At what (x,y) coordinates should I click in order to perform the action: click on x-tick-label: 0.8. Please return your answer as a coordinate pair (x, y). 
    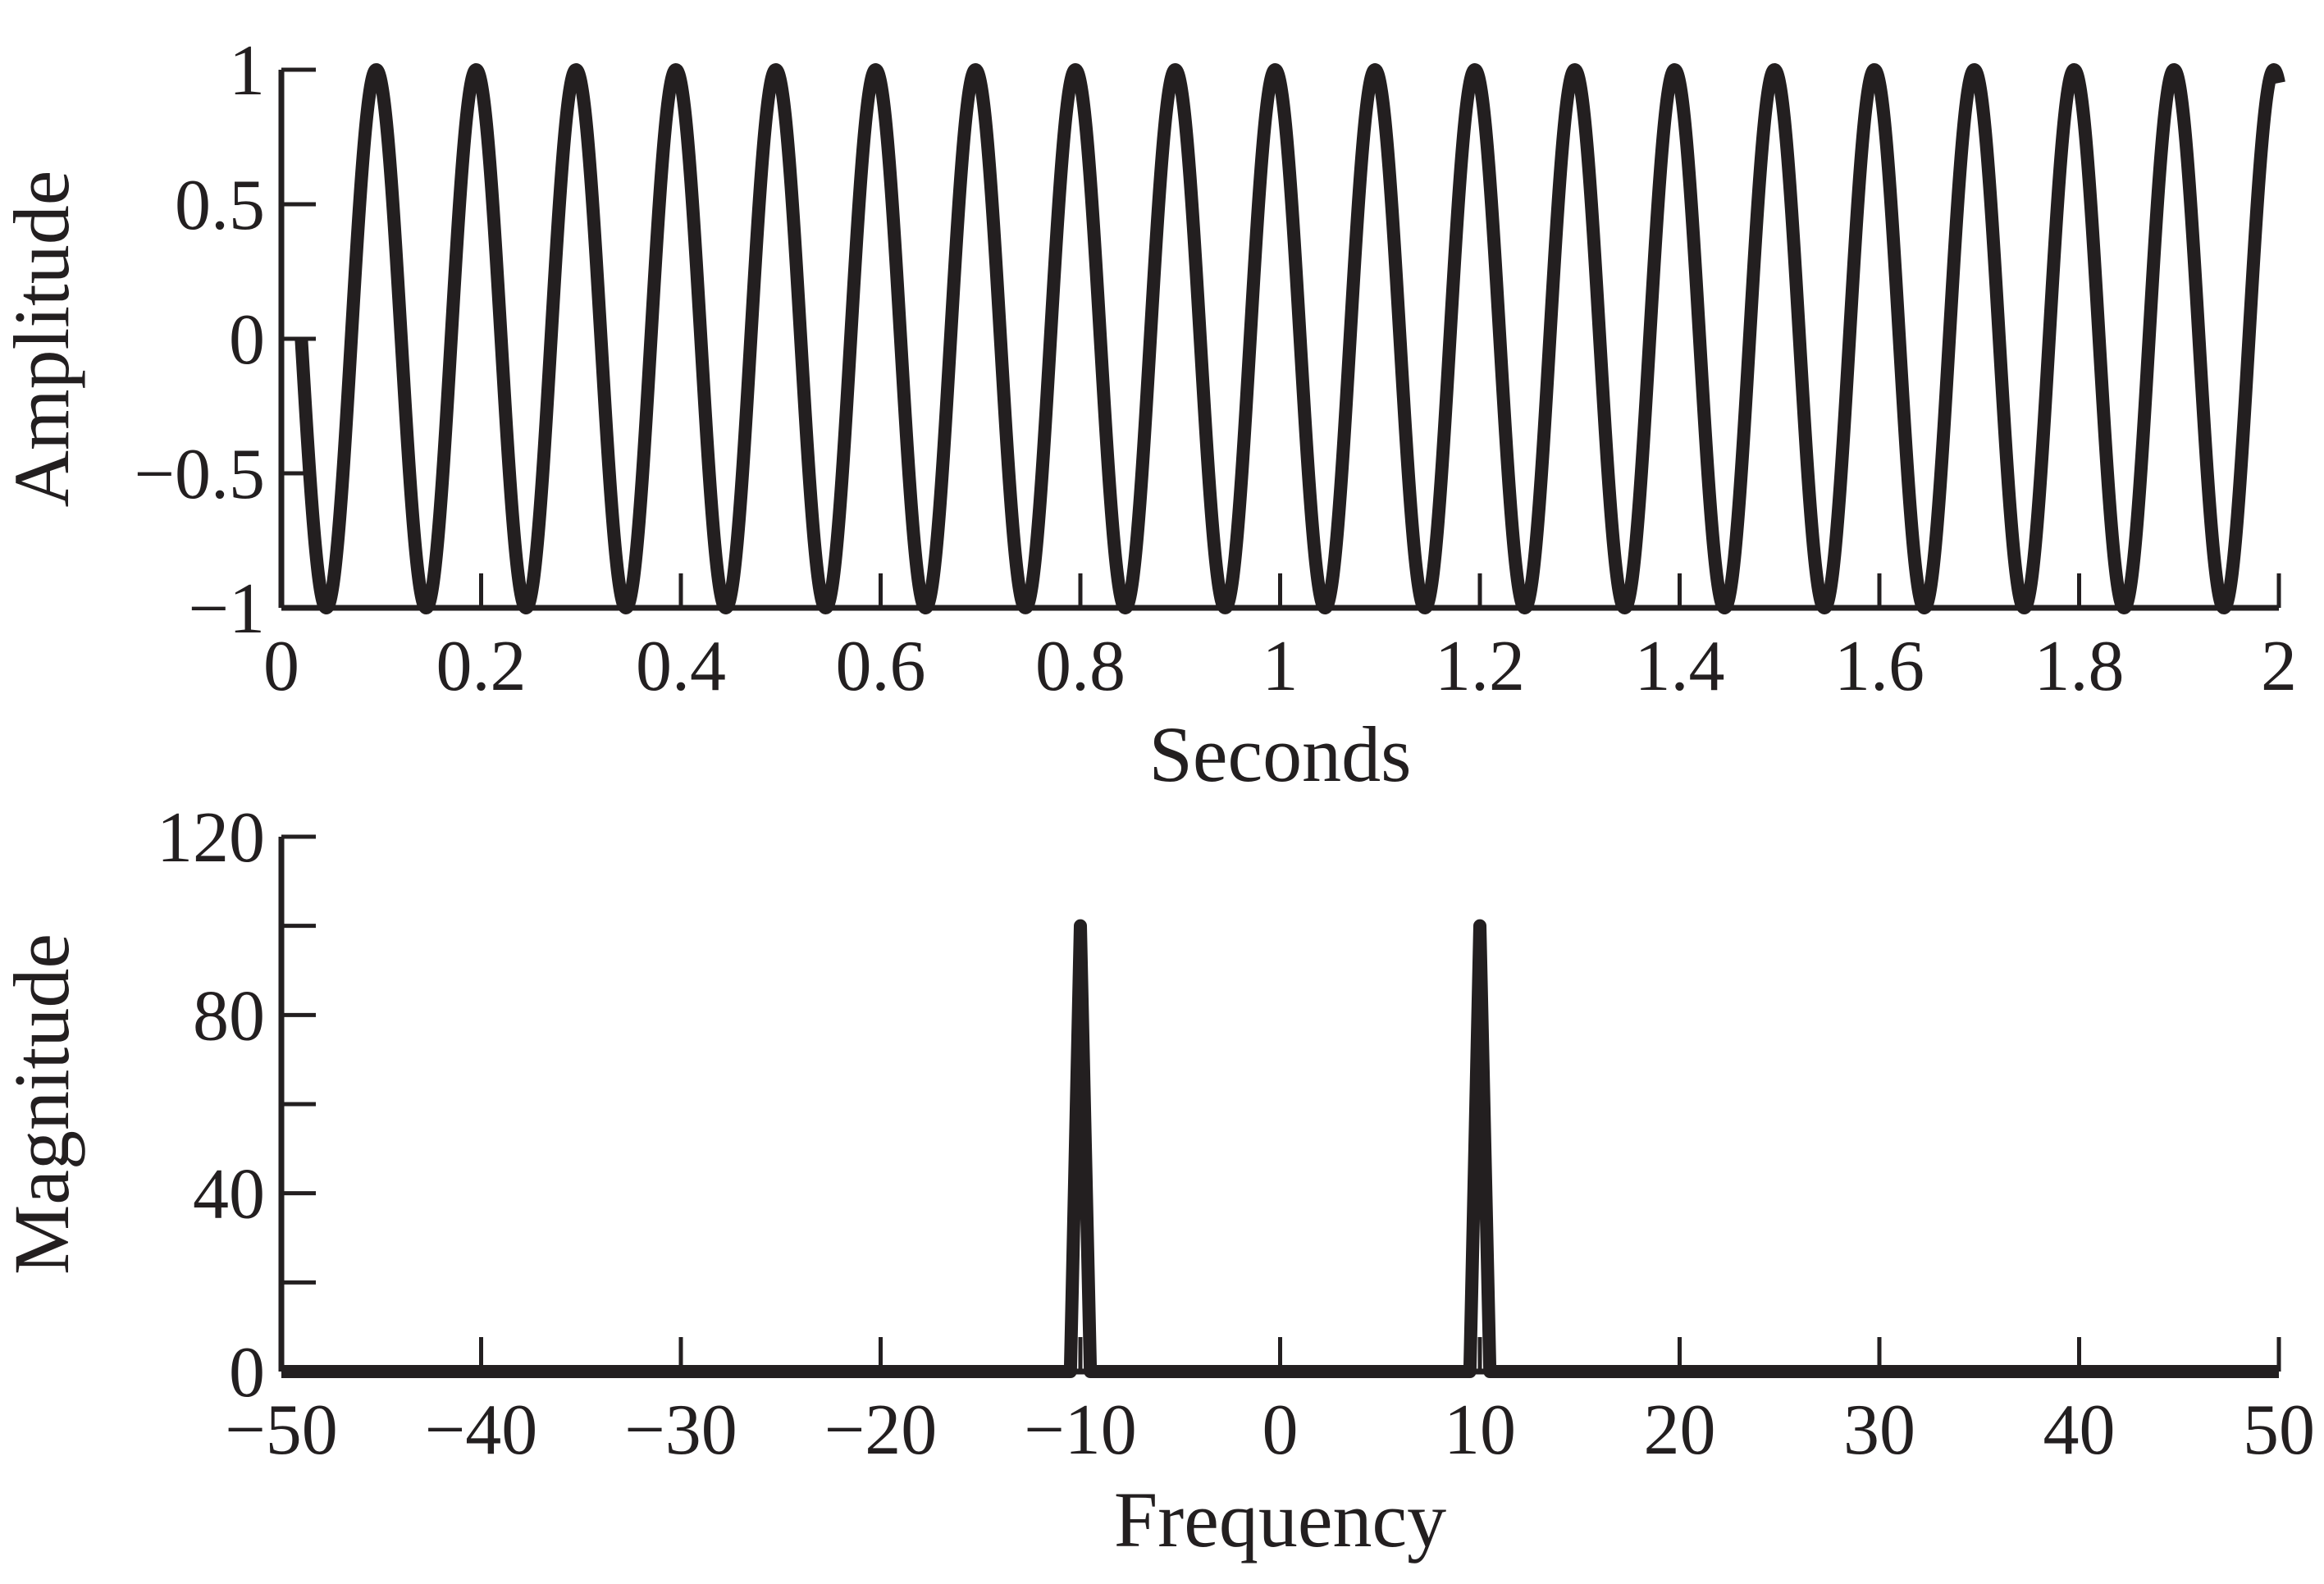
    Looking at the image, I should click on (1080, 666).